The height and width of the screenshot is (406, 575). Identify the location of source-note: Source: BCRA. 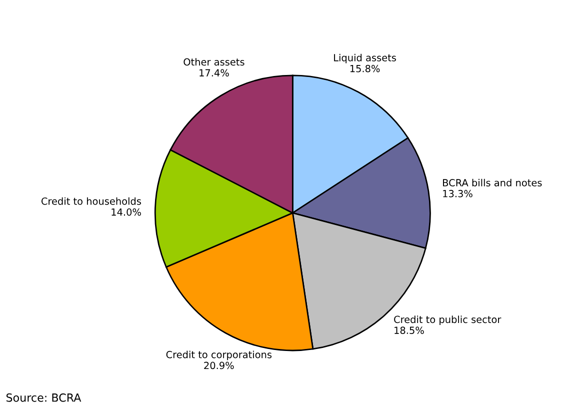
(44, 397).